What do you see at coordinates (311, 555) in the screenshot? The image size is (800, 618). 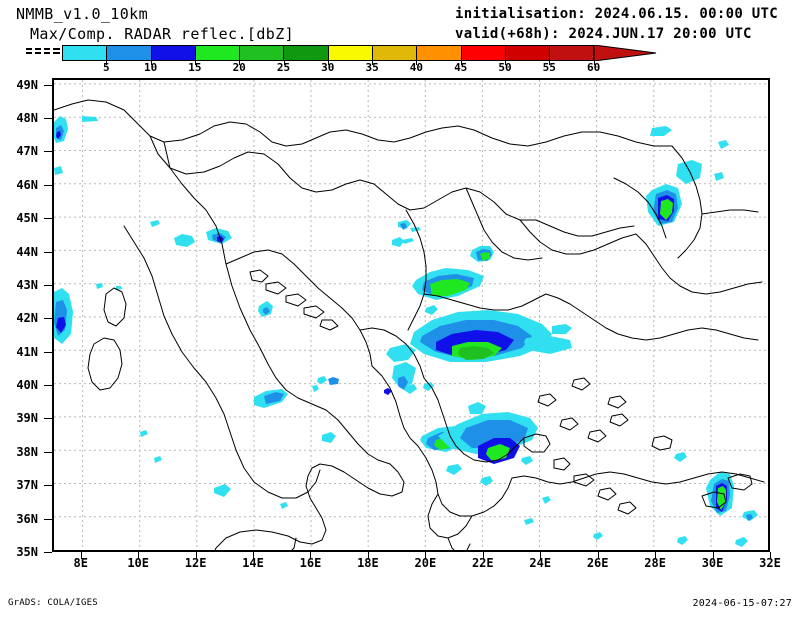 I see `lon-tick-16E` at bounding box center [311, 555].